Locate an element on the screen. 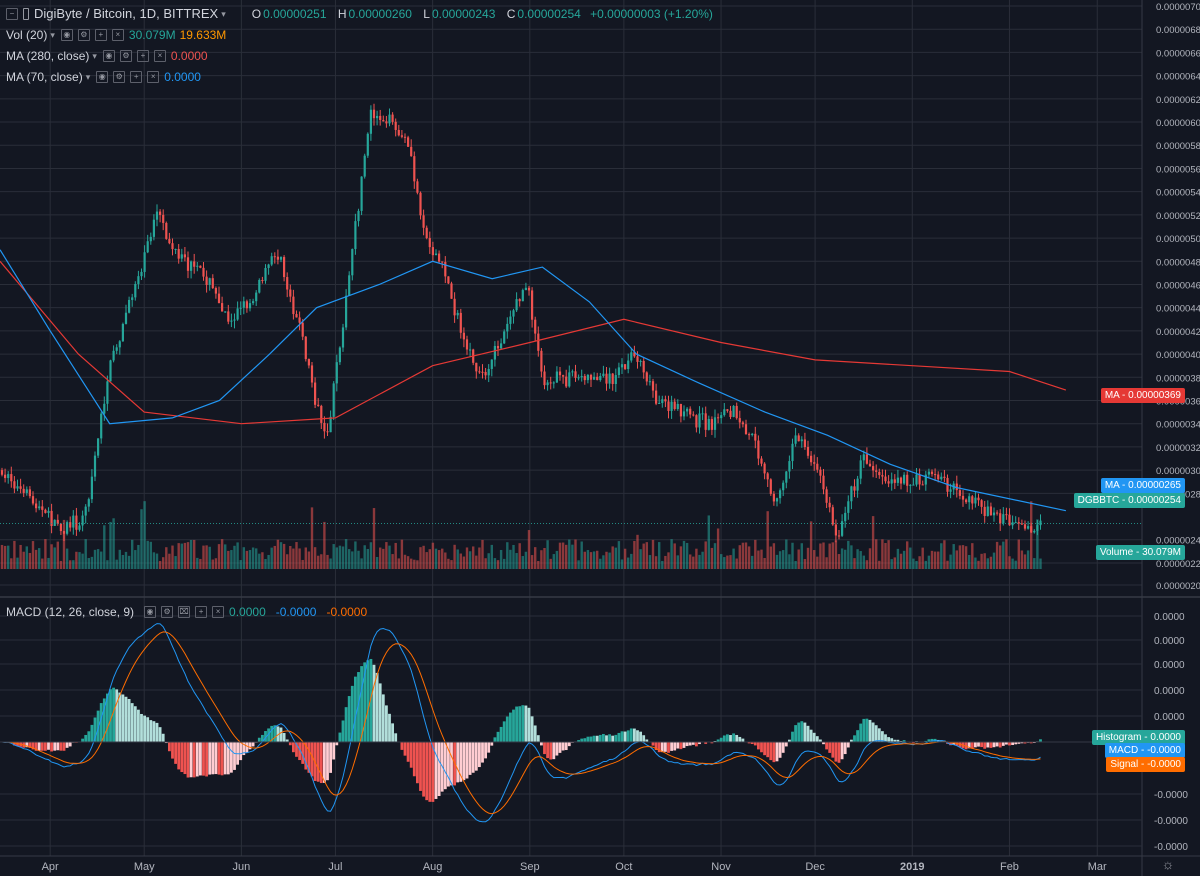 This screenshot has height=876, width=1200. series-toggle-icon is located at coordinates (26, 14).